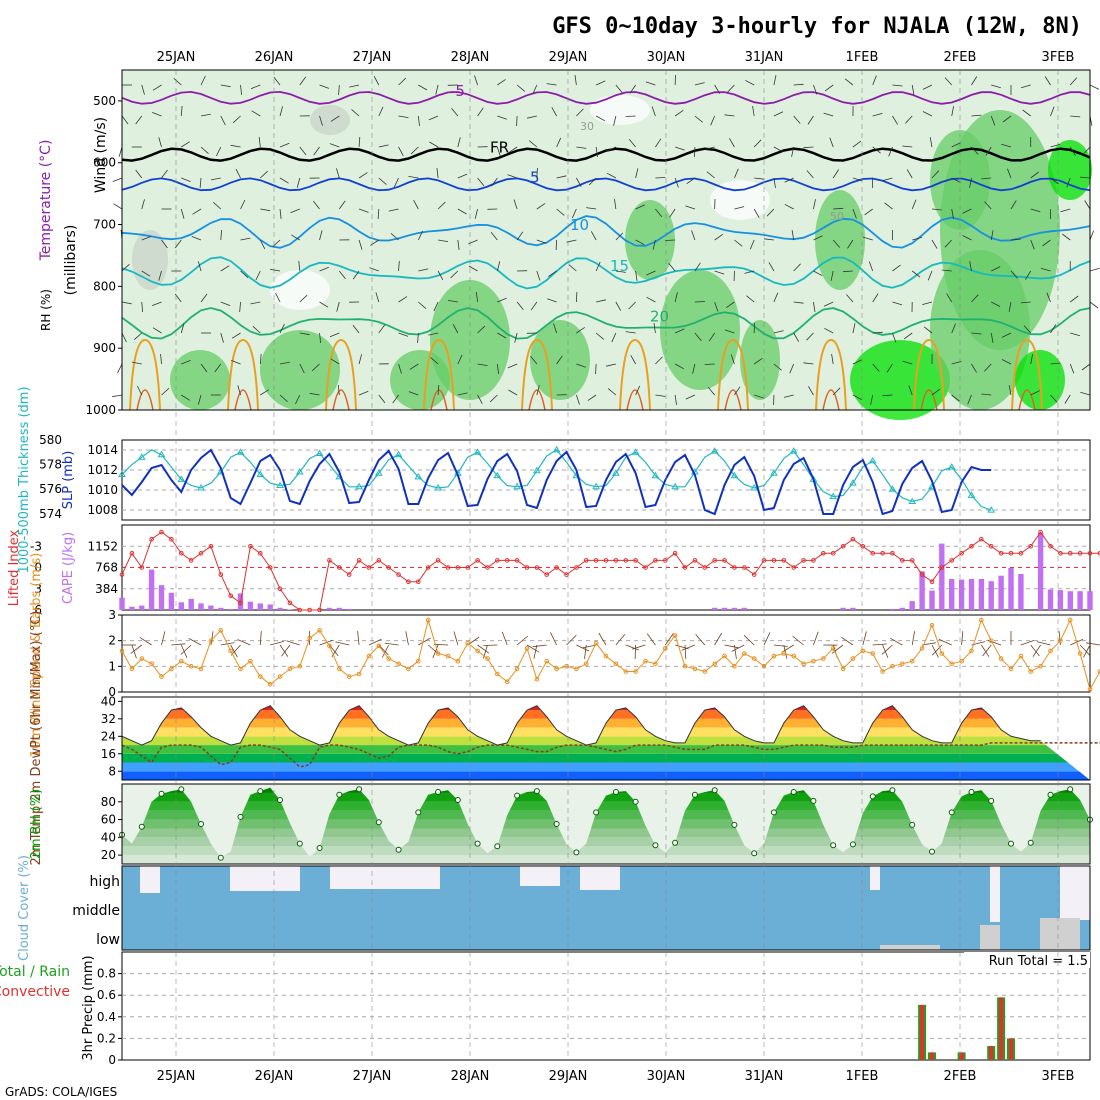  What do you see at coordinates (108, 754) in the screenshot?
I see `y-tick-label: 16` at bounding box center [108, 754].